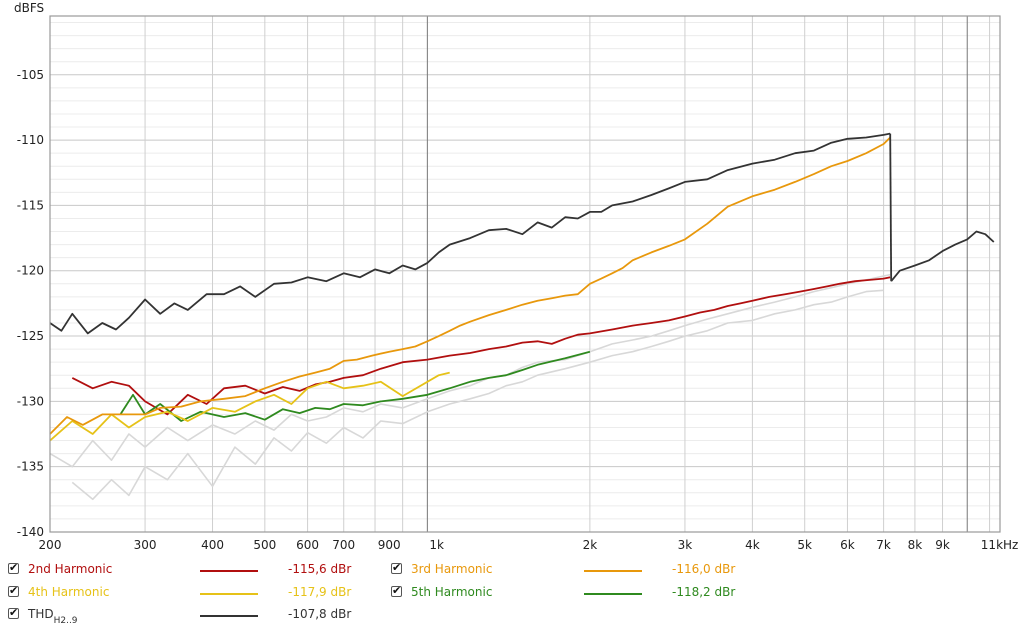 This screenshot has height=630, width=1024. I want to click on x-tick-label: 2k, so click(590, 545).